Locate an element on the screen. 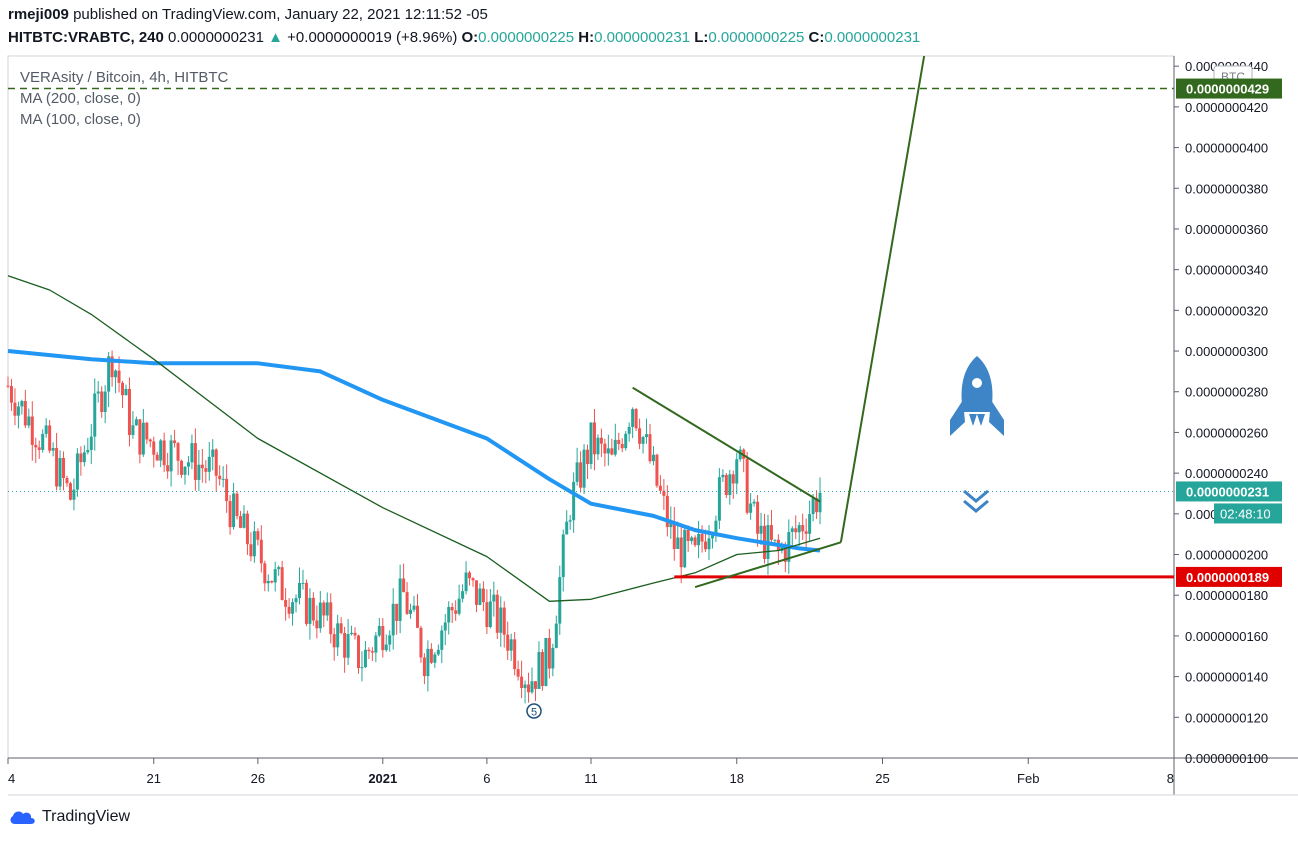  price-tick-label: 0.0000000380 is located at coordinates (1226, 188).